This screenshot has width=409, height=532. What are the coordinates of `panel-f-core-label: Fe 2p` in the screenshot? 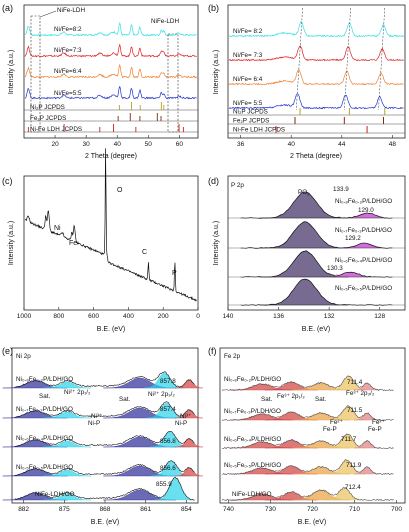 It's located at (232, 356).